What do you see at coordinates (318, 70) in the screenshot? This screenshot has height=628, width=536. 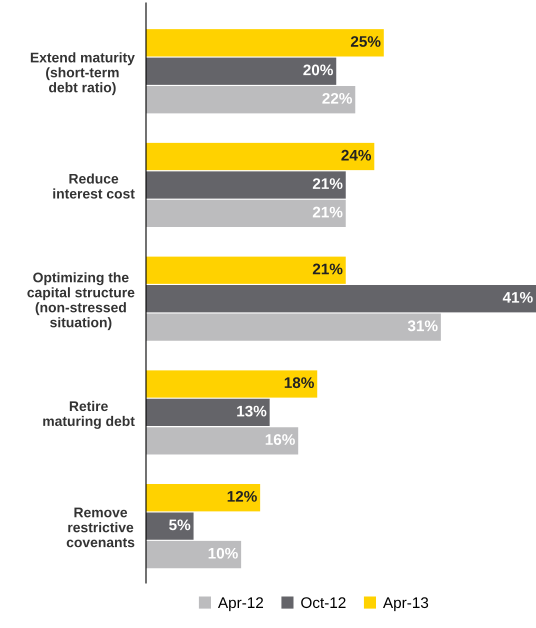 I see `data-label: 20%` at bounding box center [318, 70].